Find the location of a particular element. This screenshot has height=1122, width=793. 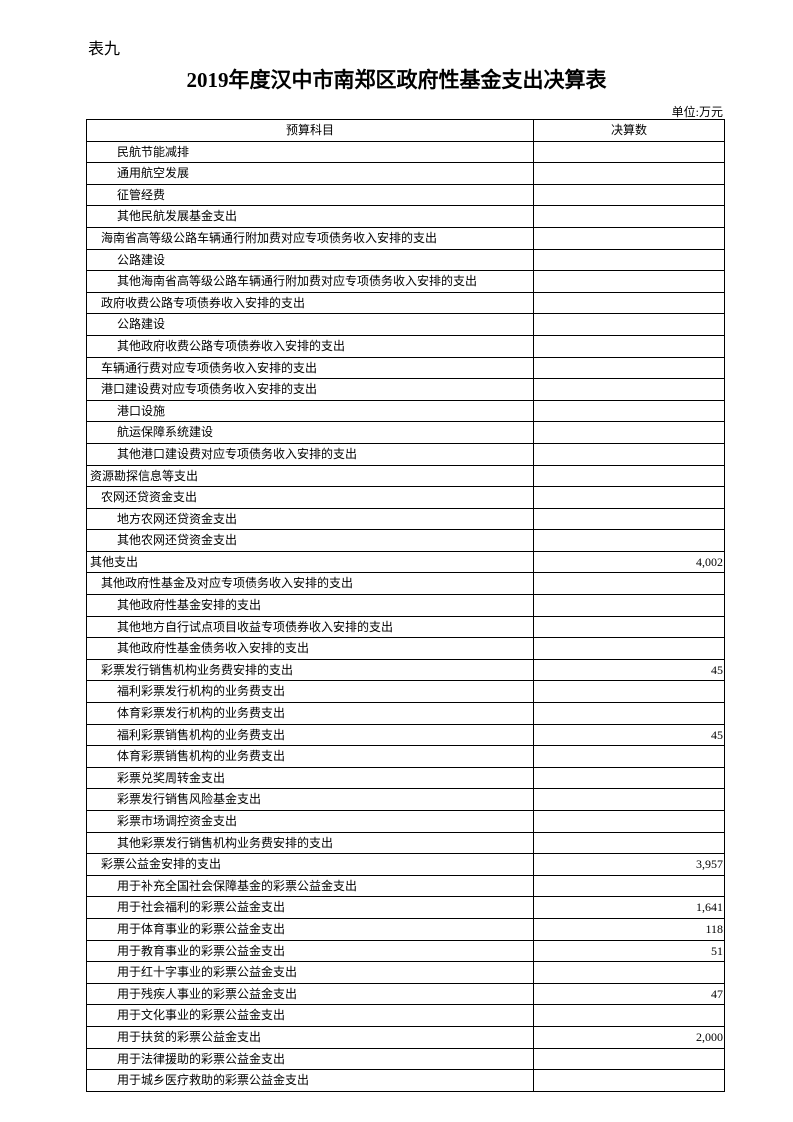

table-row: 其他政府性基金安排的支出 is located at coordinates (406, 606).